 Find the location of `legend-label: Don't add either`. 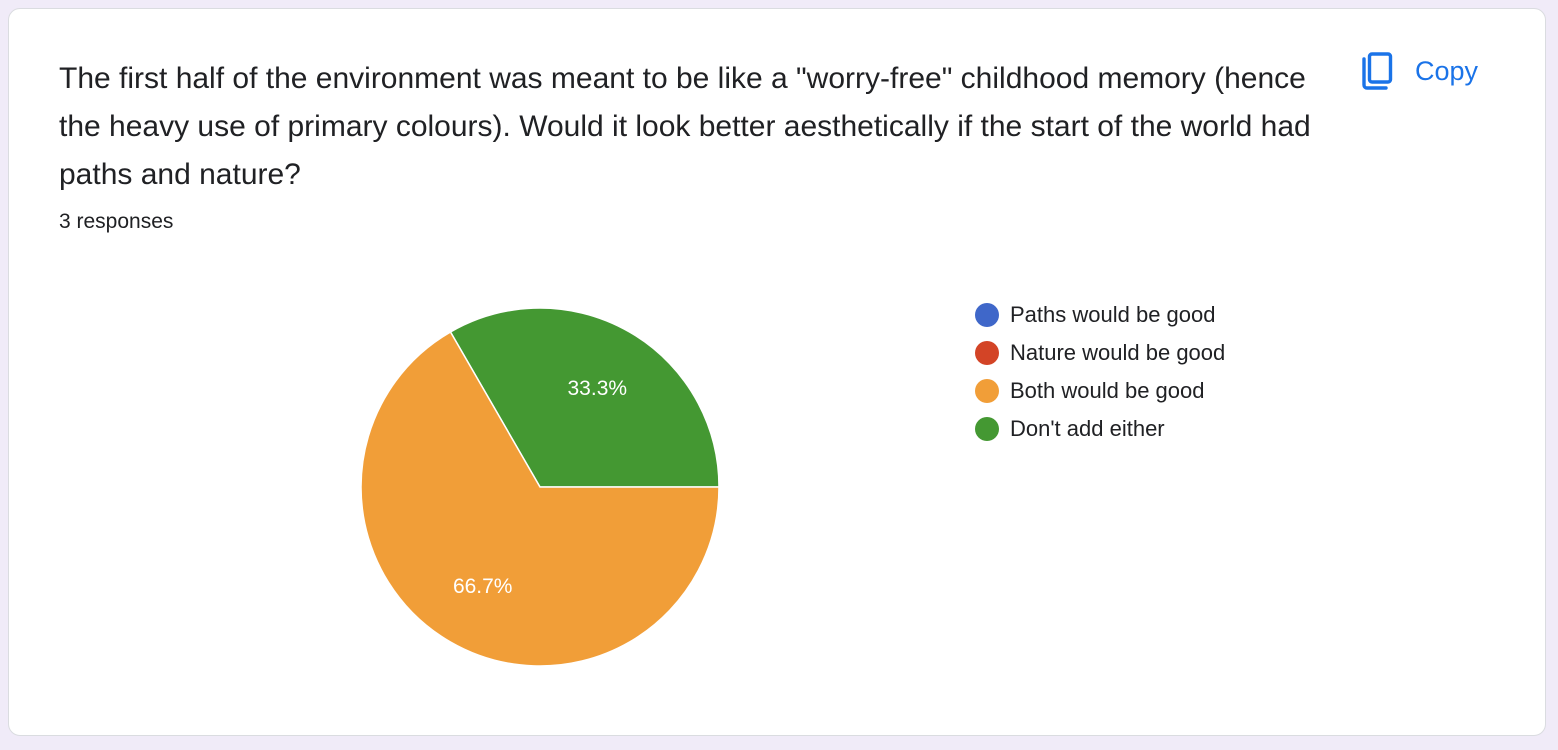

legend-label: Don't add either is located at coordinates (1087, 428).